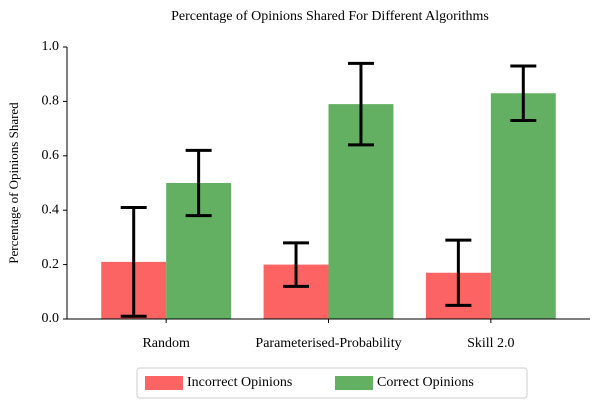 The height and width of the screenshot is (402, 593). I want to click on x-tick-label: Random, so click(166, 343).